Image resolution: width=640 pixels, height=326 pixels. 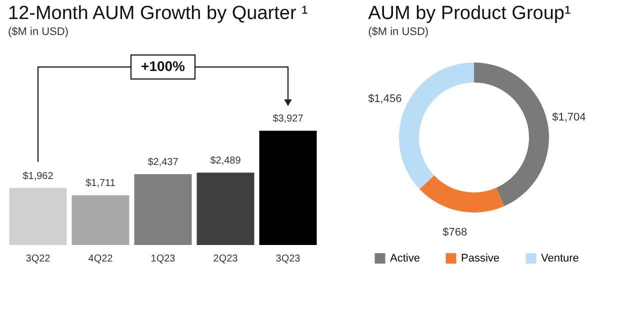 What do you see at coordinates (455, 232) in the screenshot?
I see `data-label: $768` at bounding box center [455, 232].